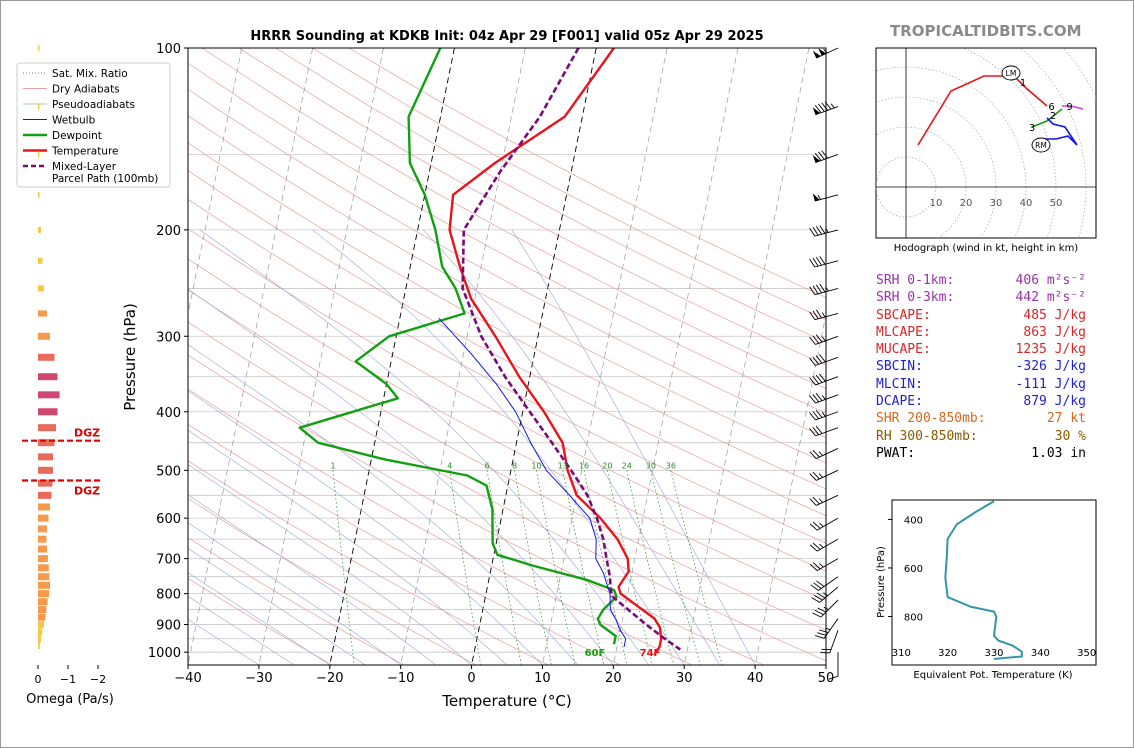 The image size is (1134, 748). Describe the element at coordinates (1000, 109) in the screenshot. I see `hodograph-trace: 1 2 3 6 9 LM RM` at that location.